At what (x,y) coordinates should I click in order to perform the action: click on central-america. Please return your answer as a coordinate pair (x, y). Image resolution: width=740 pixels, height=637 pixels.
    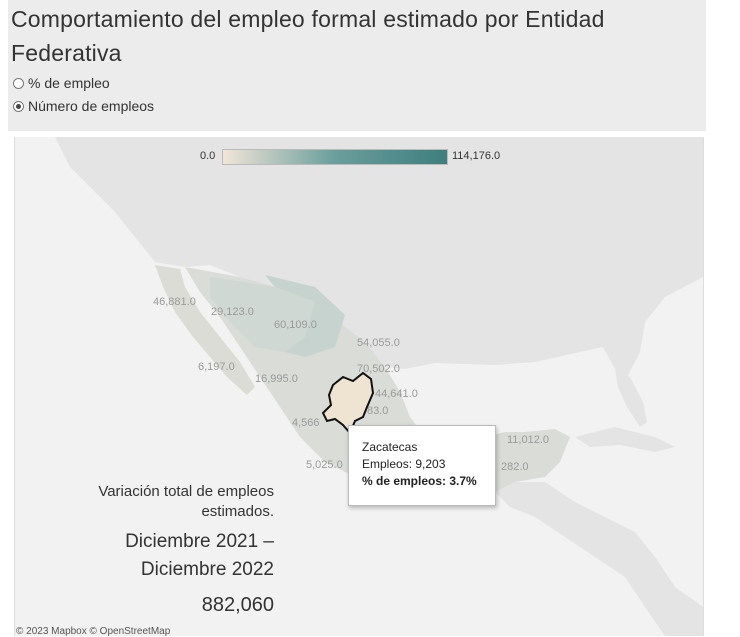
    Looking at the image, I should click on (599, 559).